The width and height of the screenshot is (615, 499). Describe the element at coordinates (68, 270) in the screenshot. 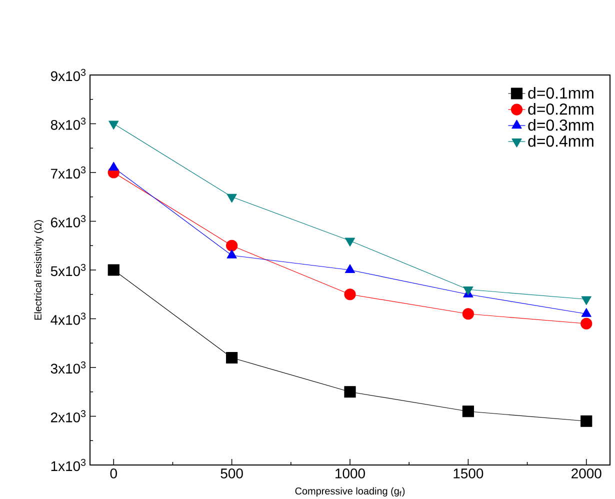

I see `y-tick-label: 5x10$^{3}$` at that location.